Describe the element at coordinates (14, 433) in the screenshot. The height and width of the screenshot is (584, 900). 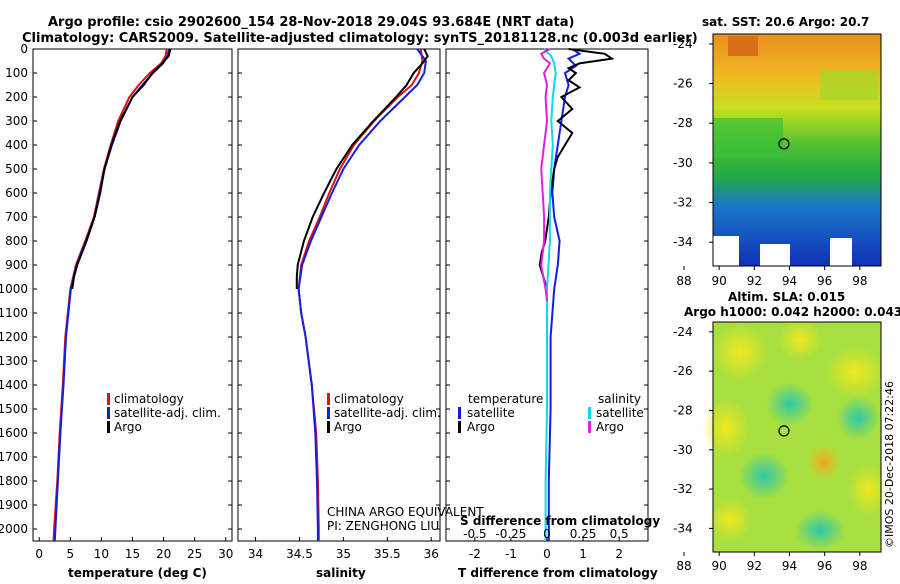
I see `depth-tick-label: 1600` at that location.